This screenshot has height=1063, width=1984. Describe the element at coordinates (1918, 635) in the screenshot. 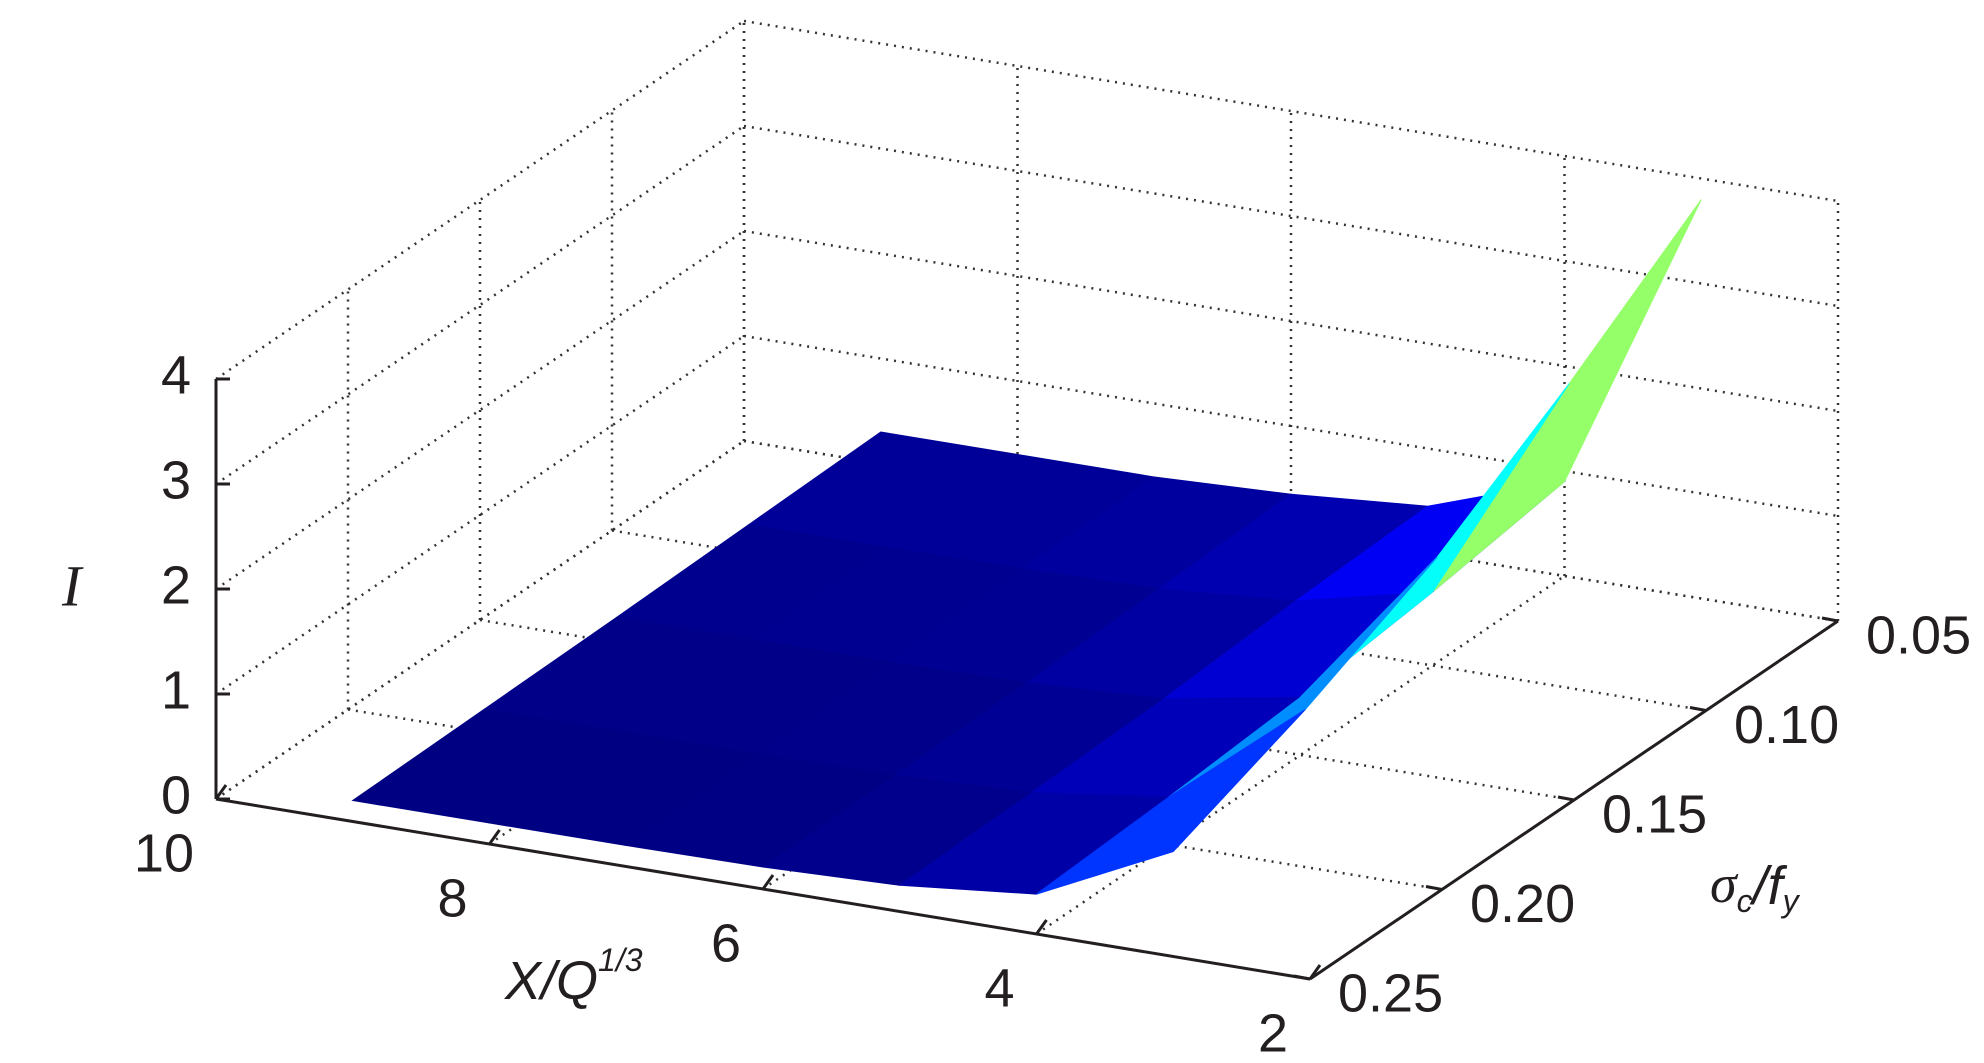

I see `y-tick-label: 0.05` at that location.